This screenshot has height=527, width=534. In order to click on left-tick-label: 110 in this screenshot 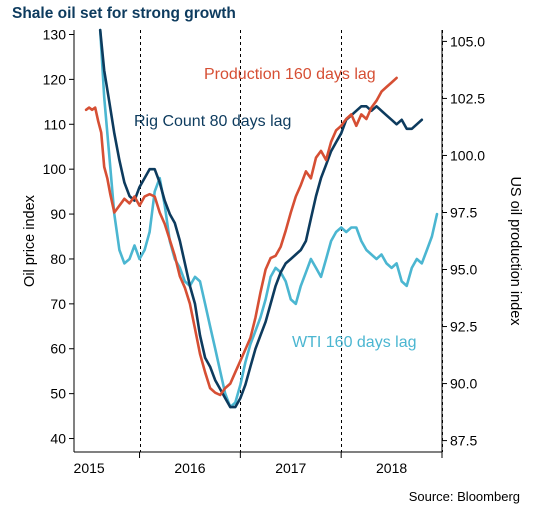, I will do `click(55, 124)`.